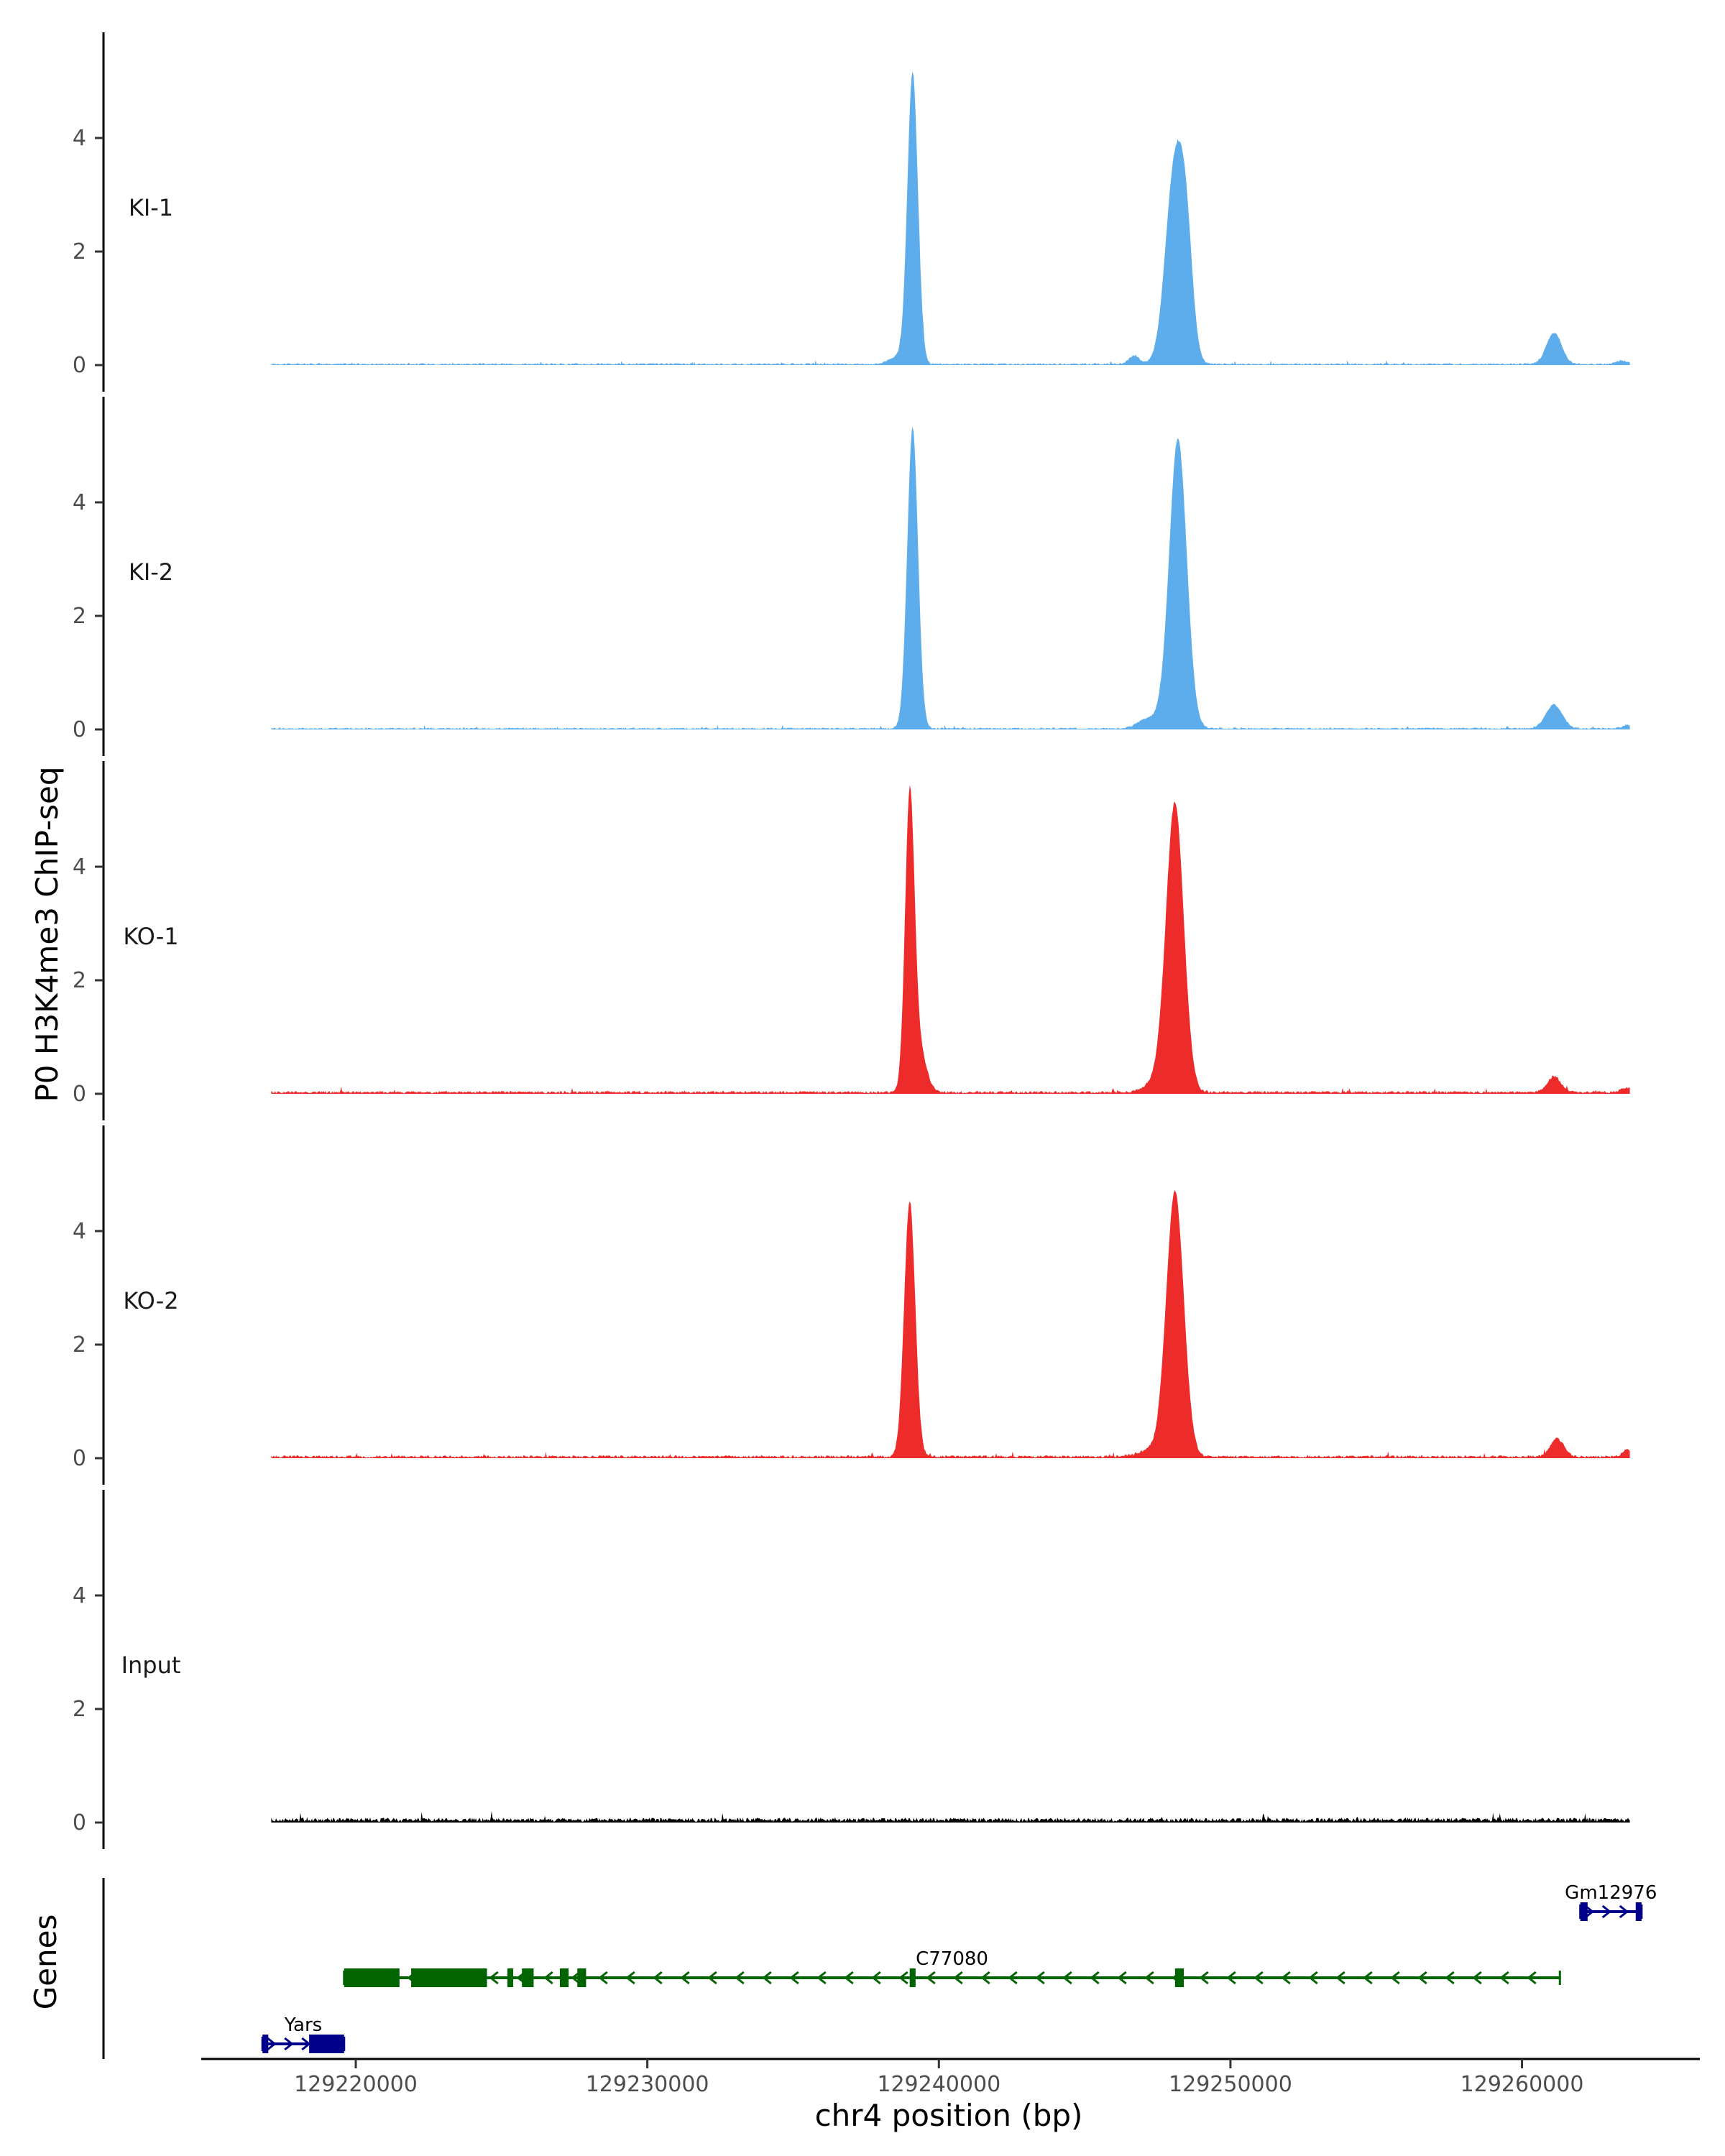 This screenshot has height=2156, width=1725. I want to click on gene-c77080: C77080, so click(952, 1967).